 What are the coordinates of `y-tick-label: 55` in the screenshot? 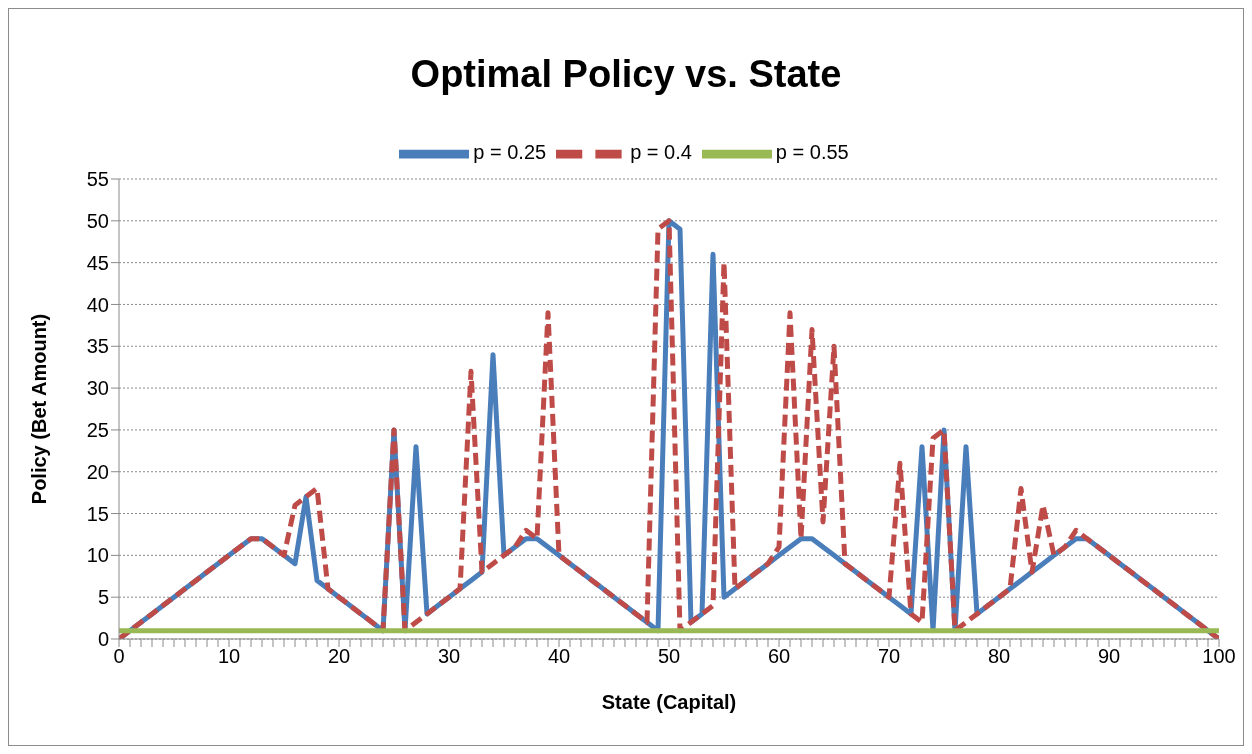 It's located at (97, 179).